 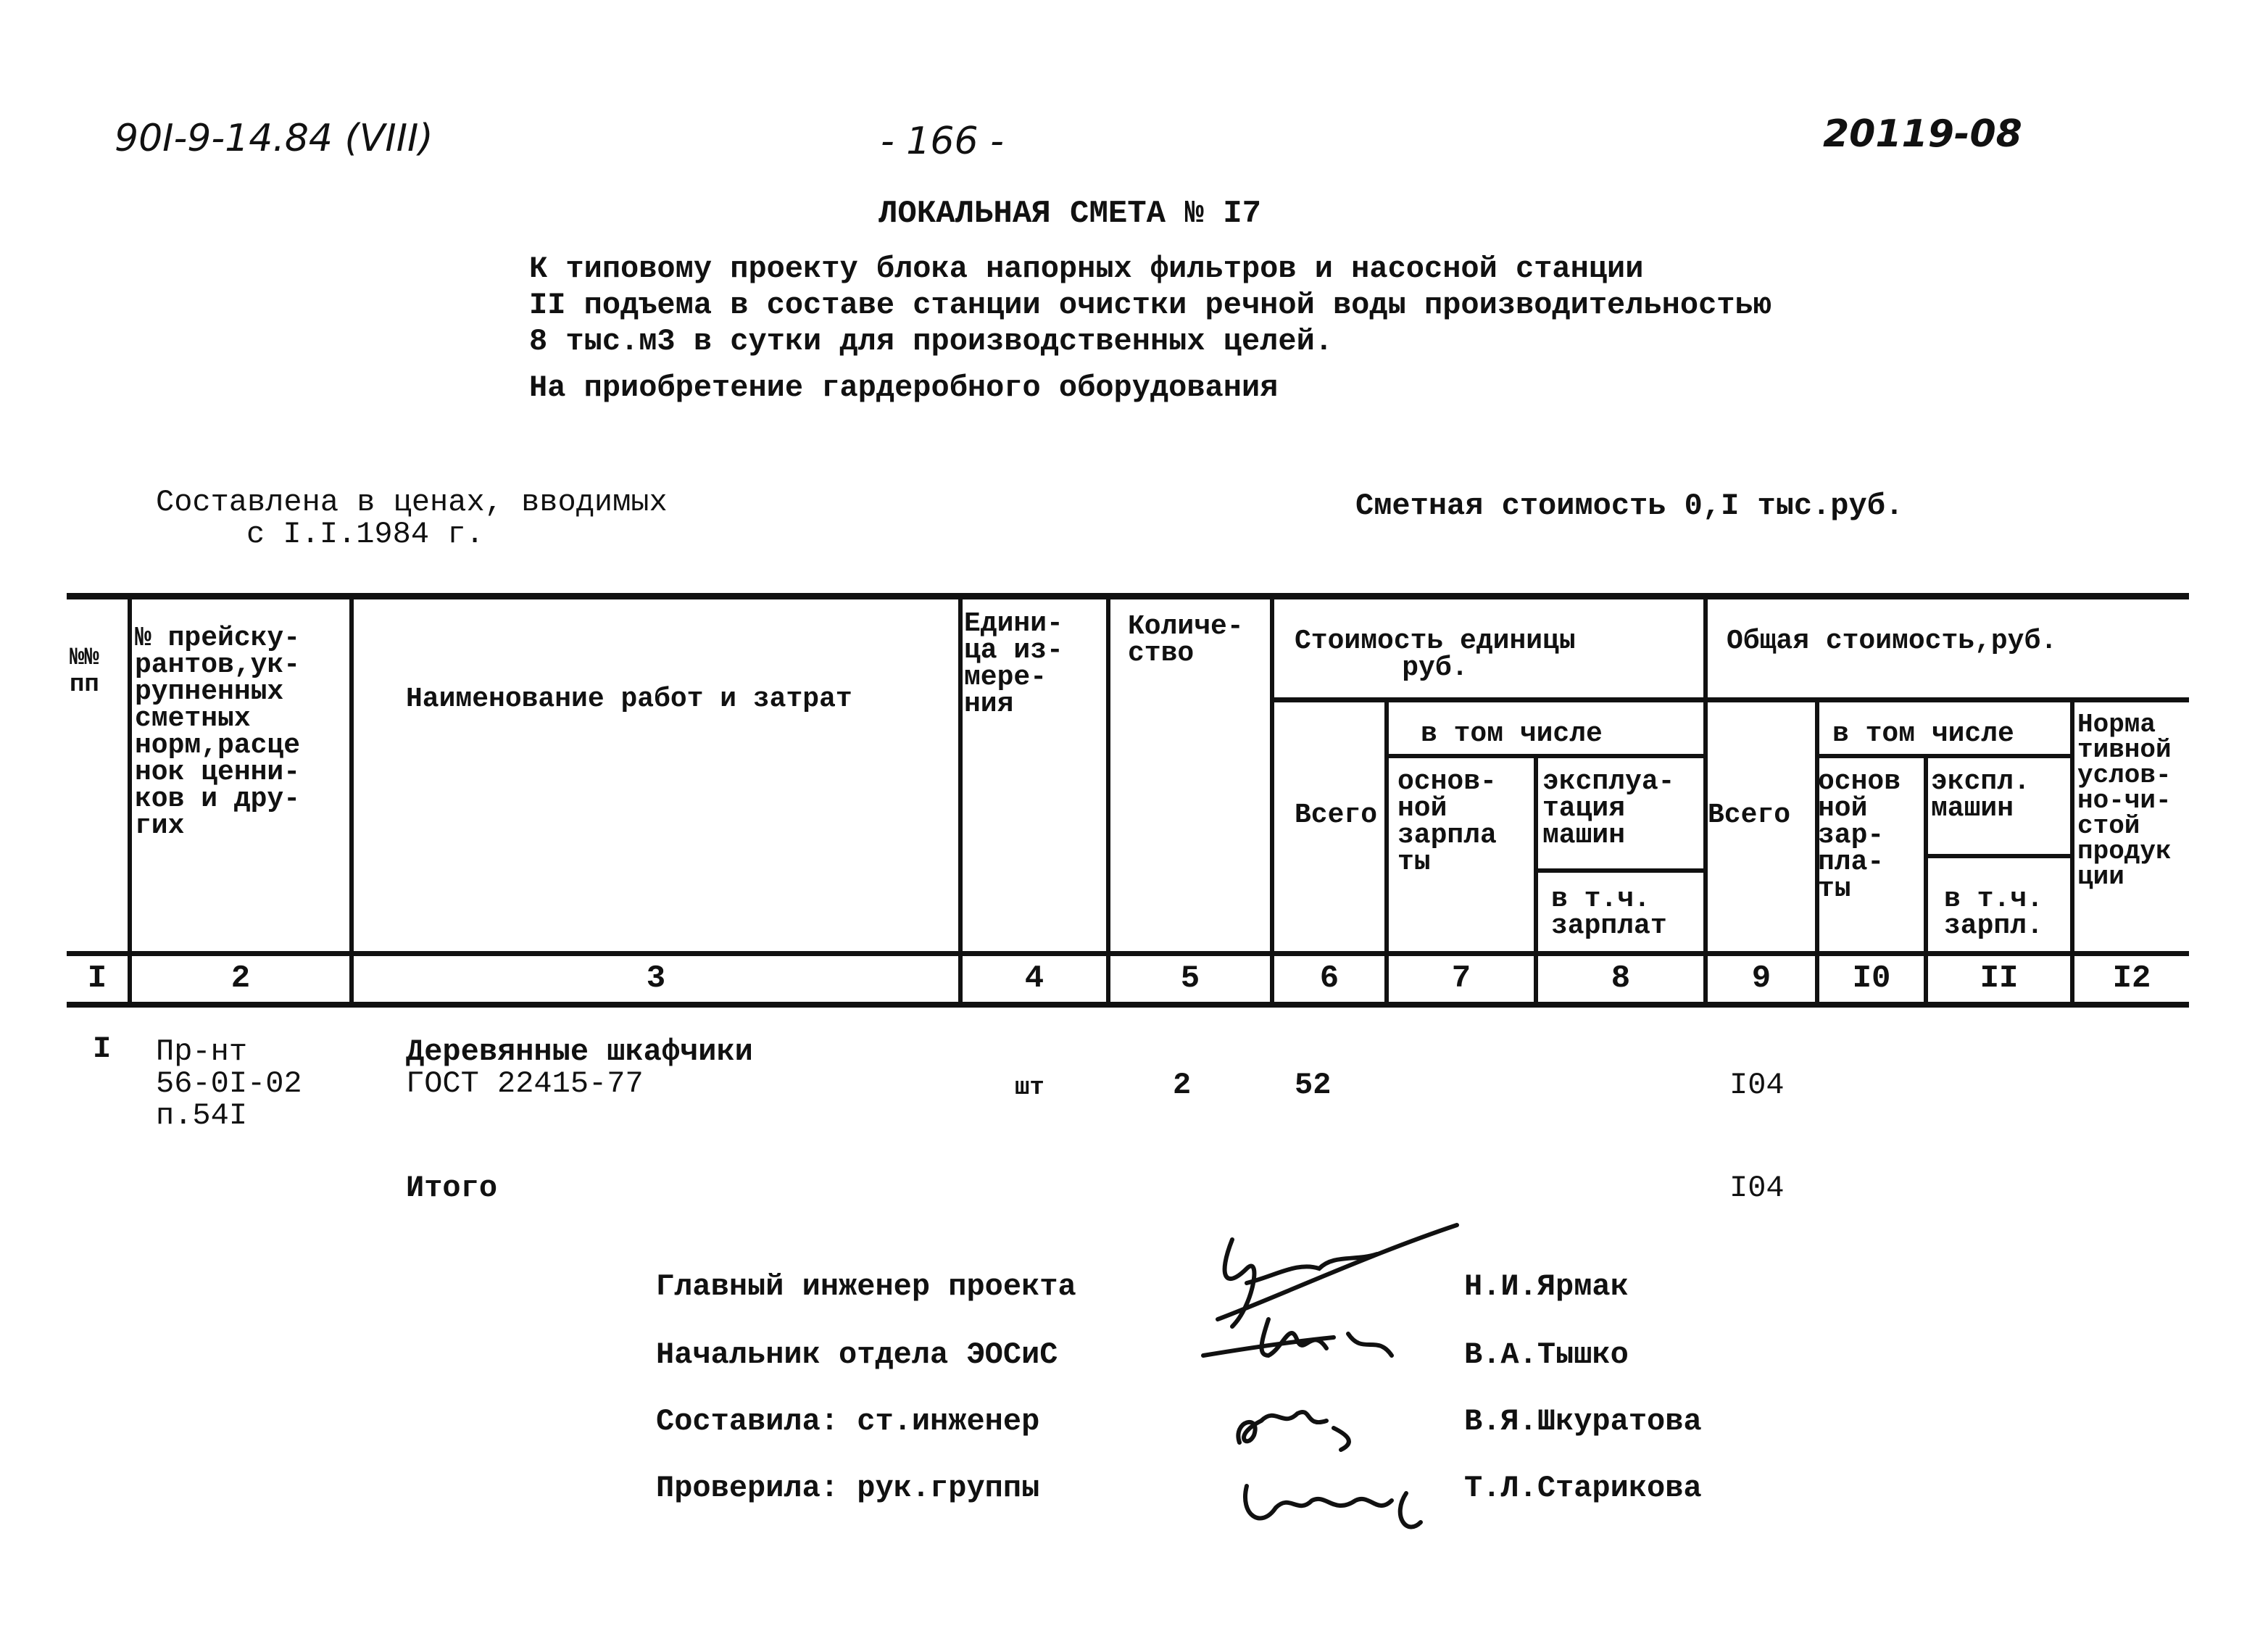 What do you see at coordinates (1293, 1431) in the screenshot?
I see `signature-shkuratova` at bounding box center [1293, 1431].